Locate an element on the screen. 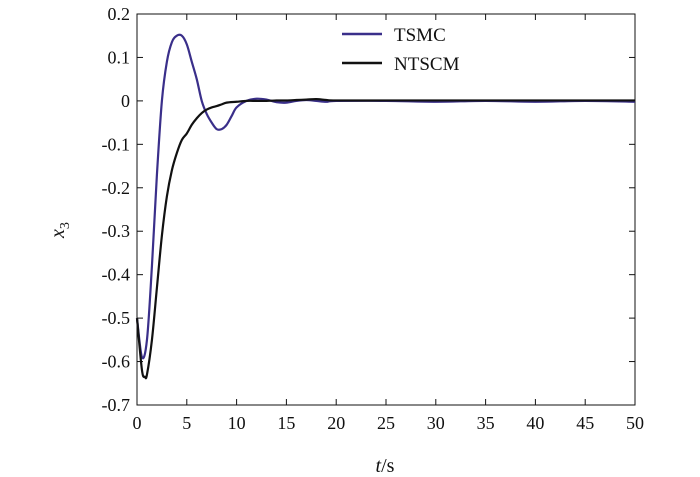 The width and height of the screenshot is (700, 477). y-tick-label: 0 is located at coordinates (125, 101).